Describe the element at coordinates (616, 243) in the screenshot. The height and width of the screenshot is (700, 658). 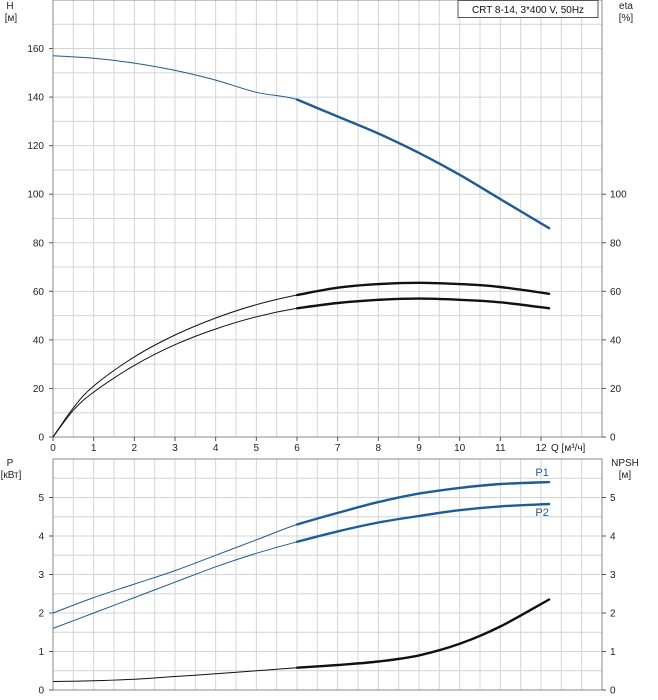
I see `y-right-tick-label: 80` at that location.